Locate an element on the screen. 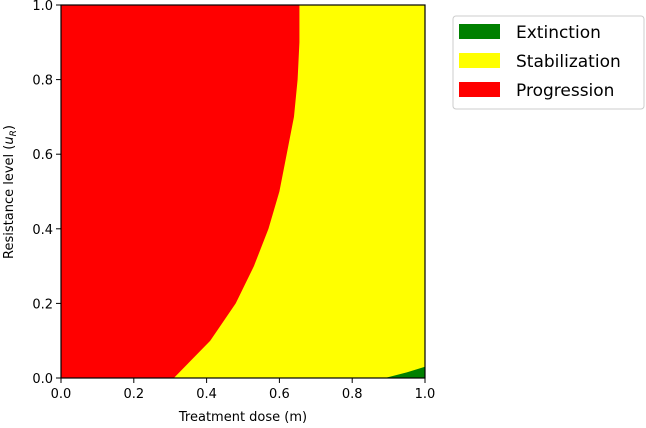 The height and width of the screenshot is (428, 646). legend-item-stabilization: Stabilization is located at coordinates (540, 62).